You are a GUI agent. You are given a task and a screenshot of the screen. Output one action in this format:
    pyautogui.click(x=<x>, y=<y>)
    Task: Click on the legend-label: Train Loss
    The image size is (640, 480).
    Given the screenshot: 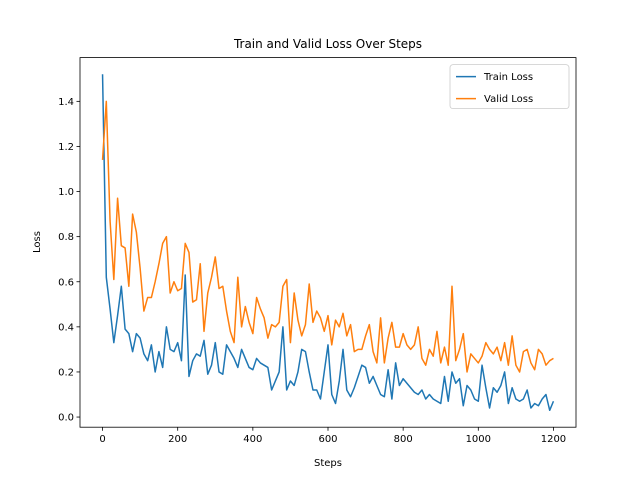 What is the action you would take?
    pyautogui.click(x=508, y=77)
    